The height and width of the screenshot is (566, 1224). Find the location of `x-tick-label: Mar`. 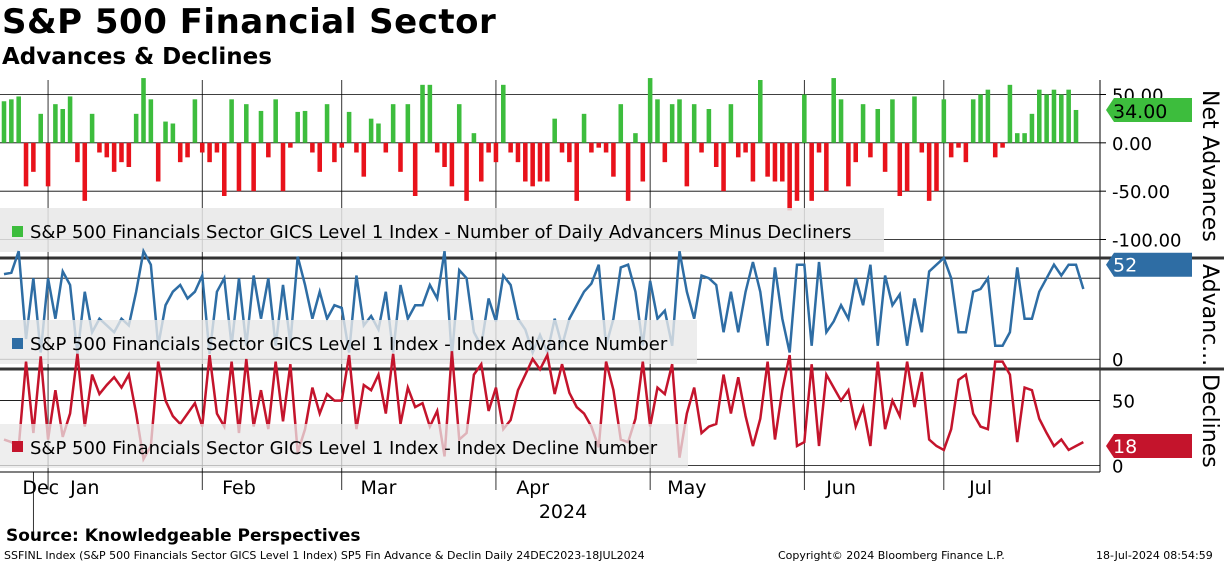

x-tick-label: Mar is located at coordinates (379, 488).